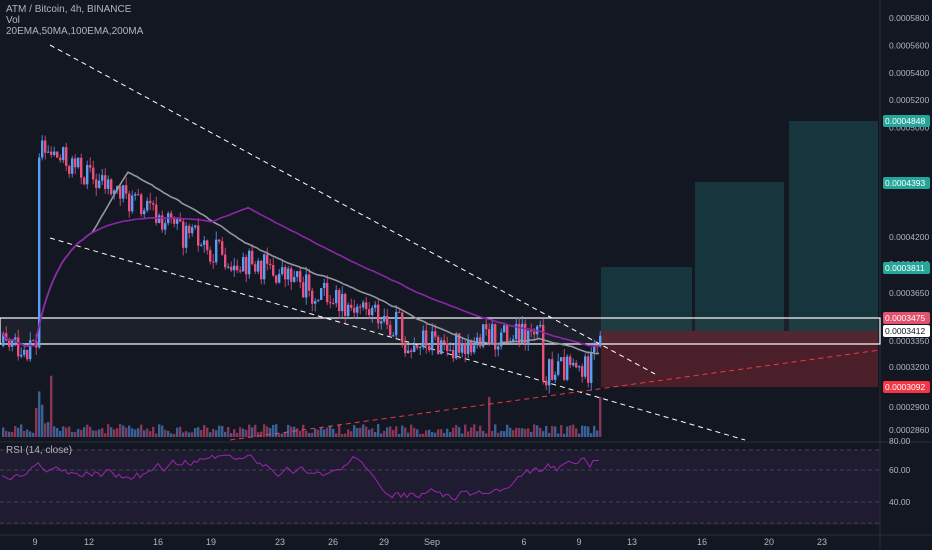 This screenshot has width=932, height=550. Describe the element at coordinates (69, 9) in the screenshot. I see `symbol-legend: ATM / Bitcoin, 4h, BINANCE` at that location.